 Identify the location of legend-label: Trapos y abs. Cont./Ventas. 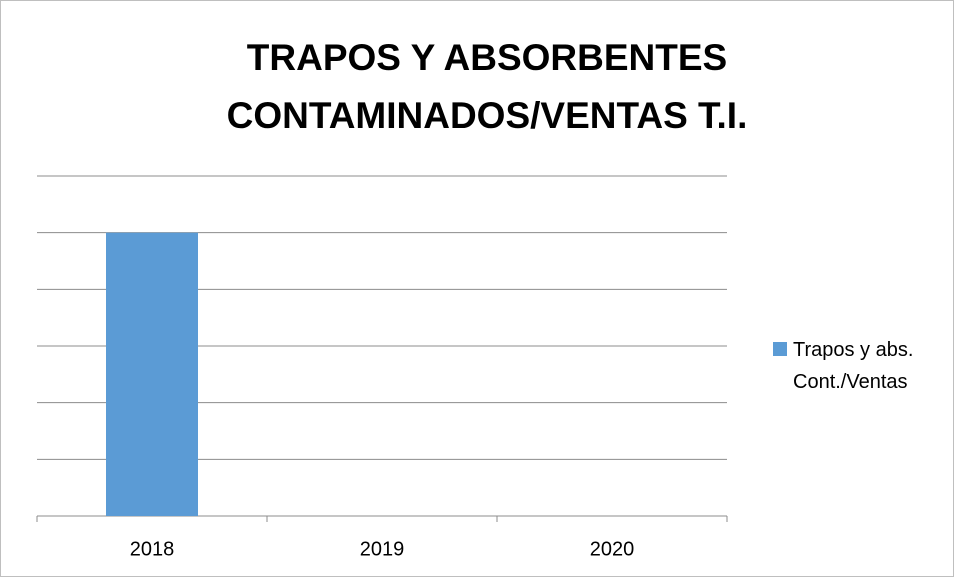
(853, 366).